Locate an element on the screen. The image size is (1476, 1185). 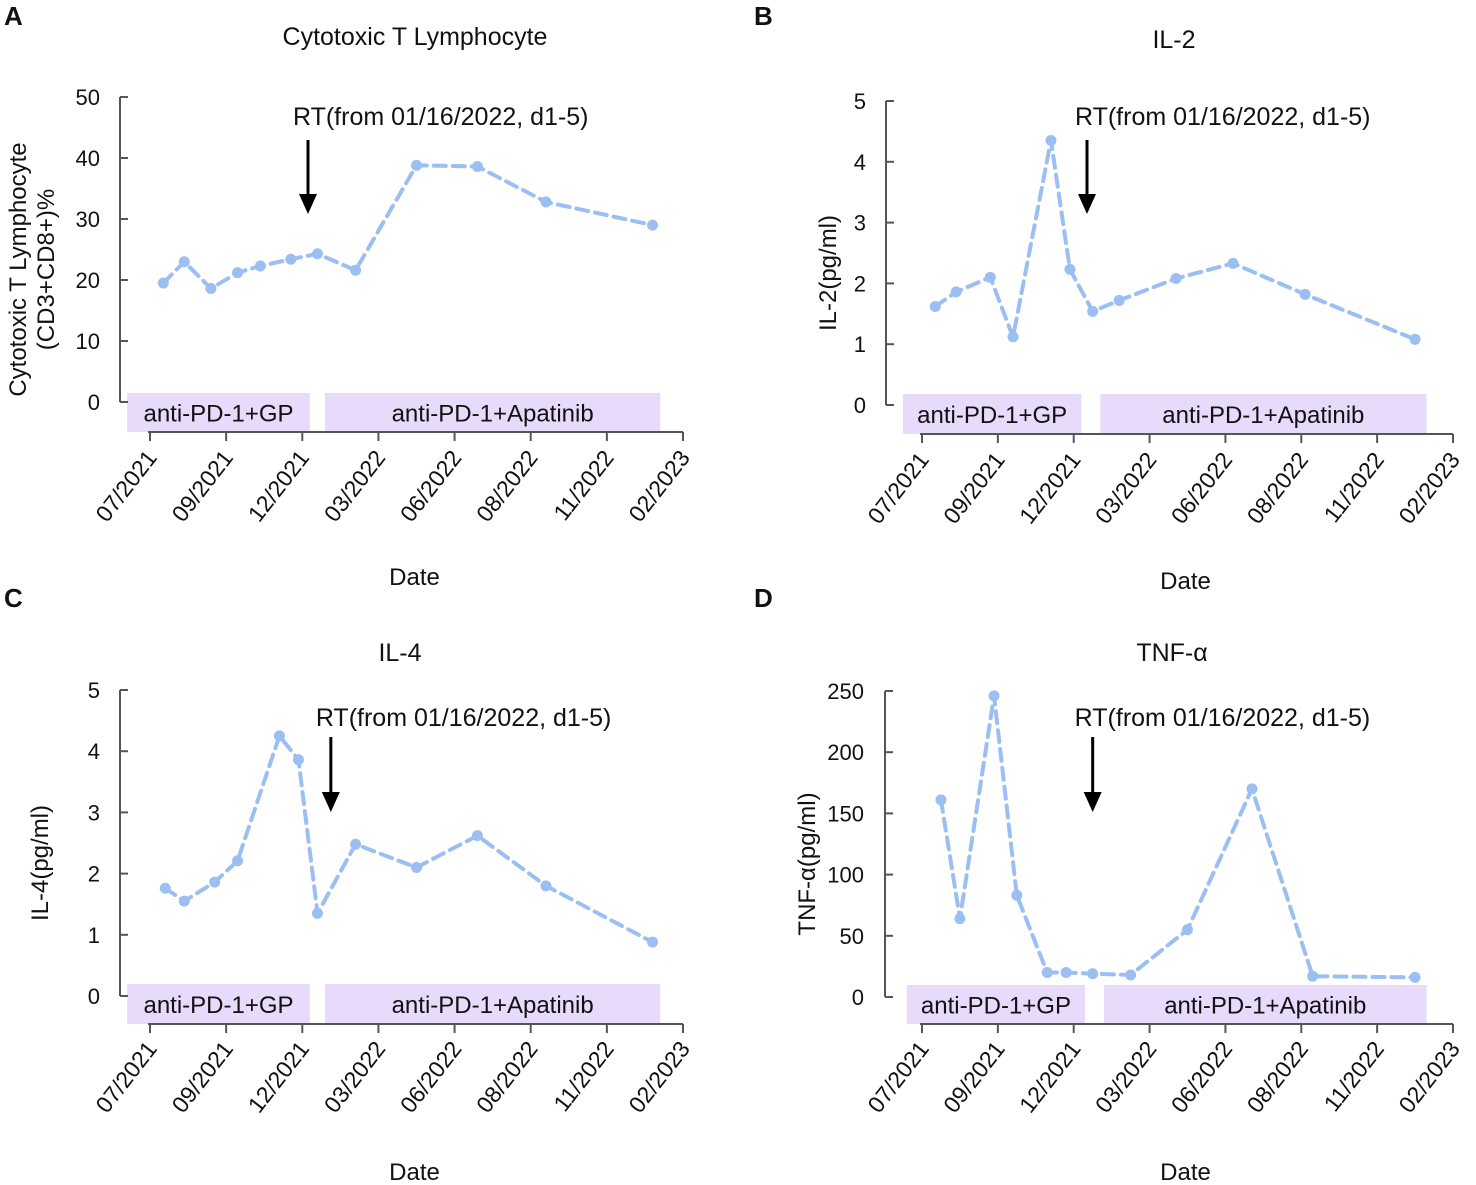
y-tick-label: 200 is located at coordinates (845, 752).